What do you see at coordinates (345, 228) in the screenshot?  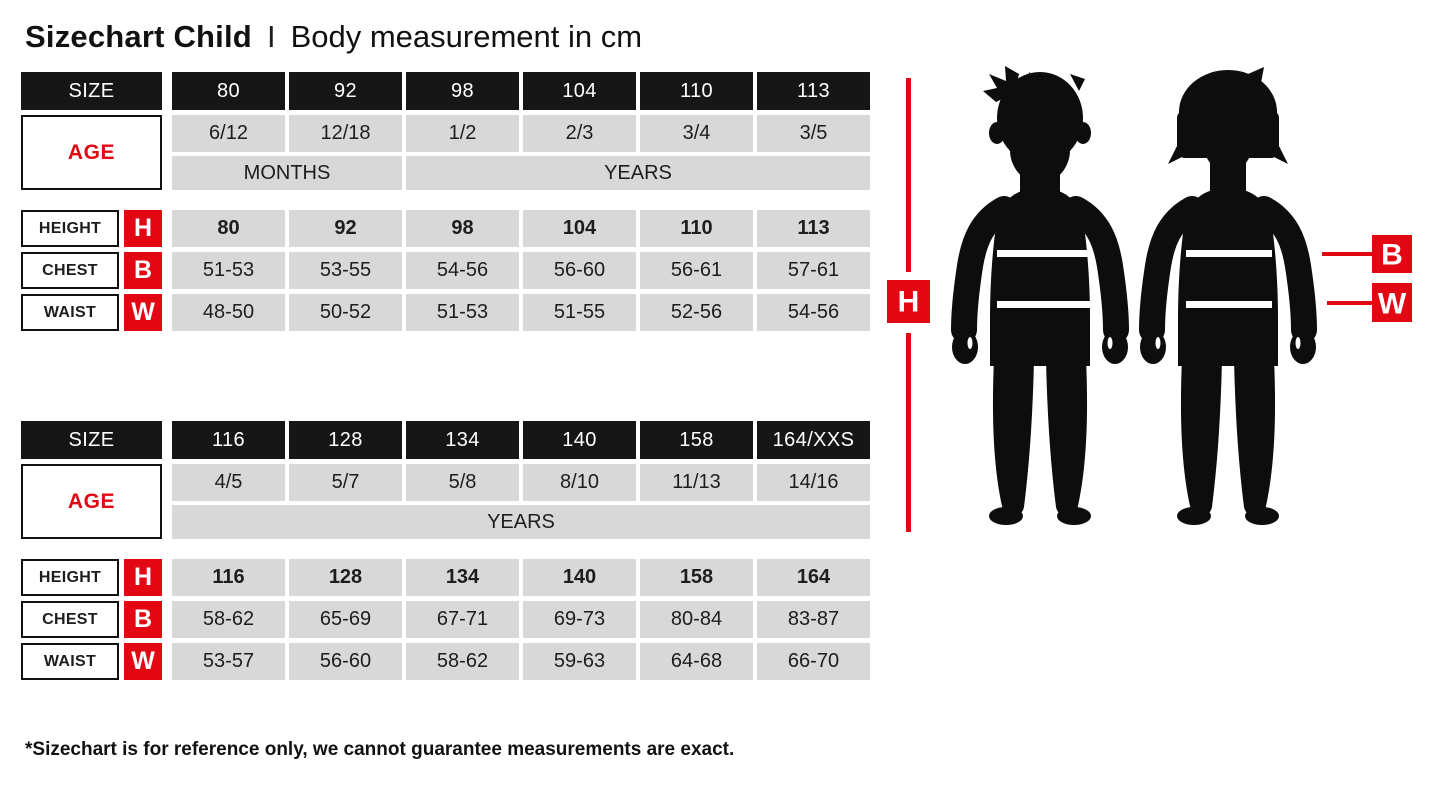 I see `height-value-cell: 92` at bounding box center [345, 228].